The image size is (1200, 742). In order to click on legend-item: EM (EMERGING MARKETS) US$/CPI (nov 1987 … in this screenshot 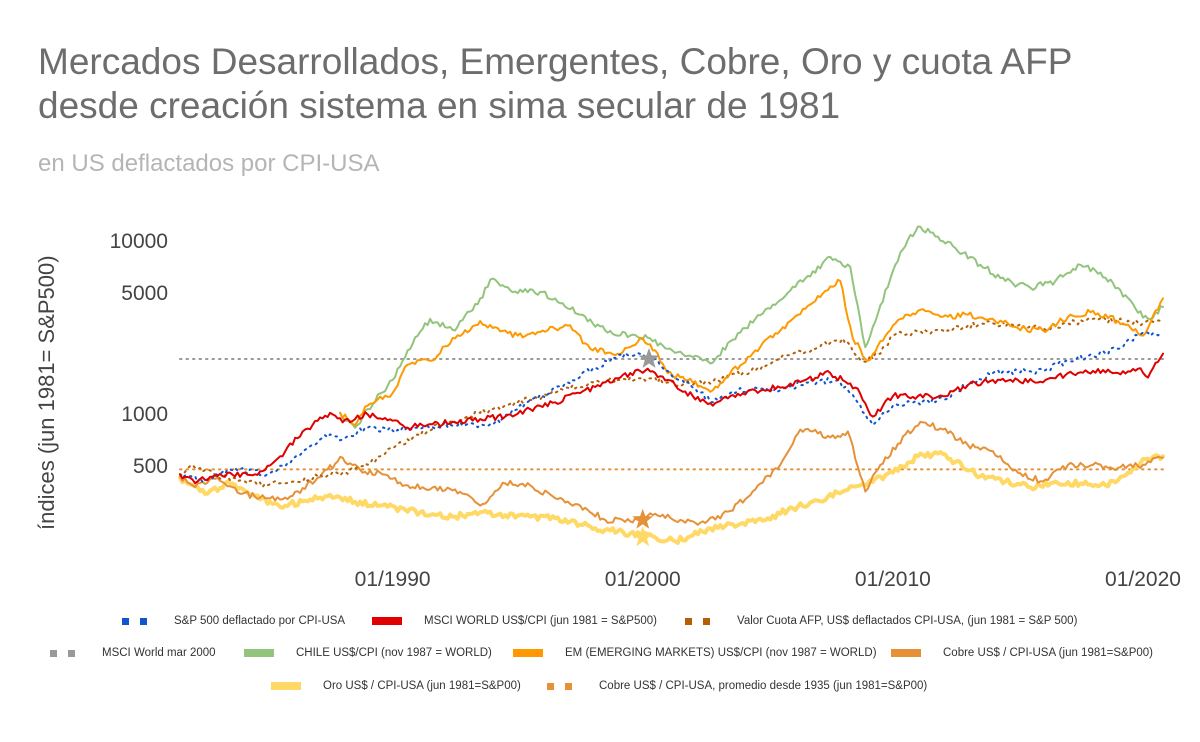, I will do `click(695, 653)`.